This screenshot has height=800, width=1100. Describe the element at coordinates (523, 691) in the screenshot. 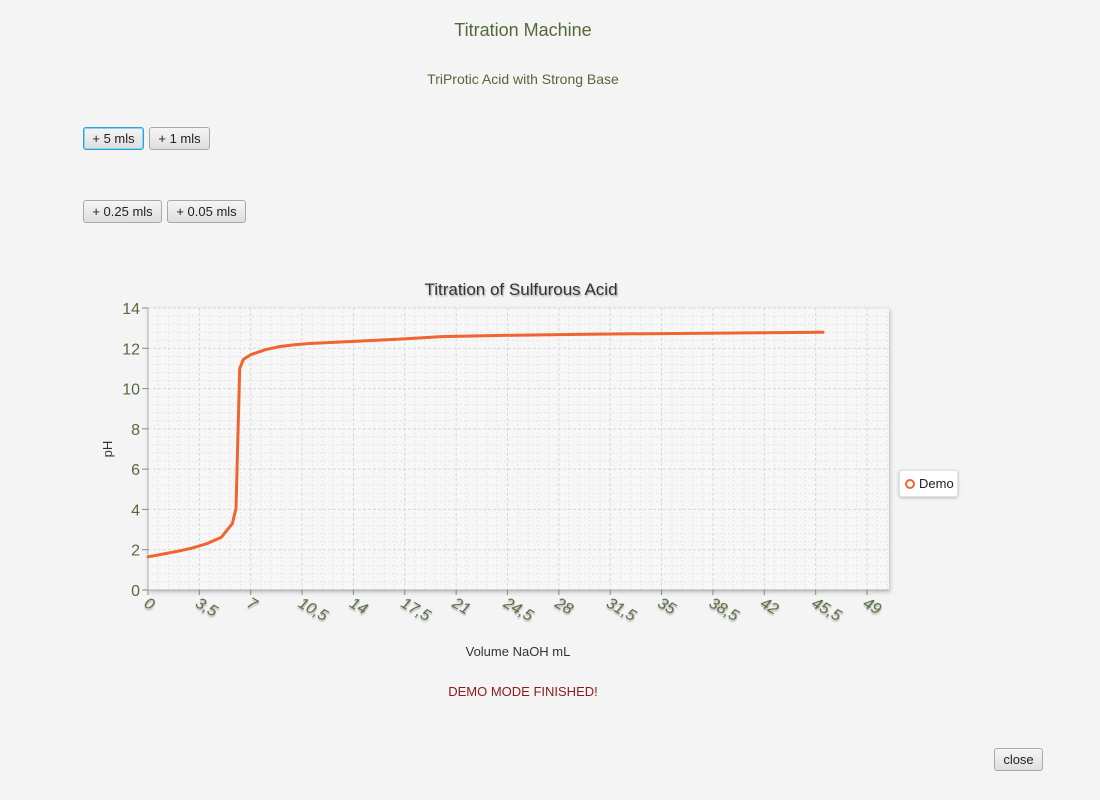

I see `status-message: DEMO MODE FINISHED!` at that location.